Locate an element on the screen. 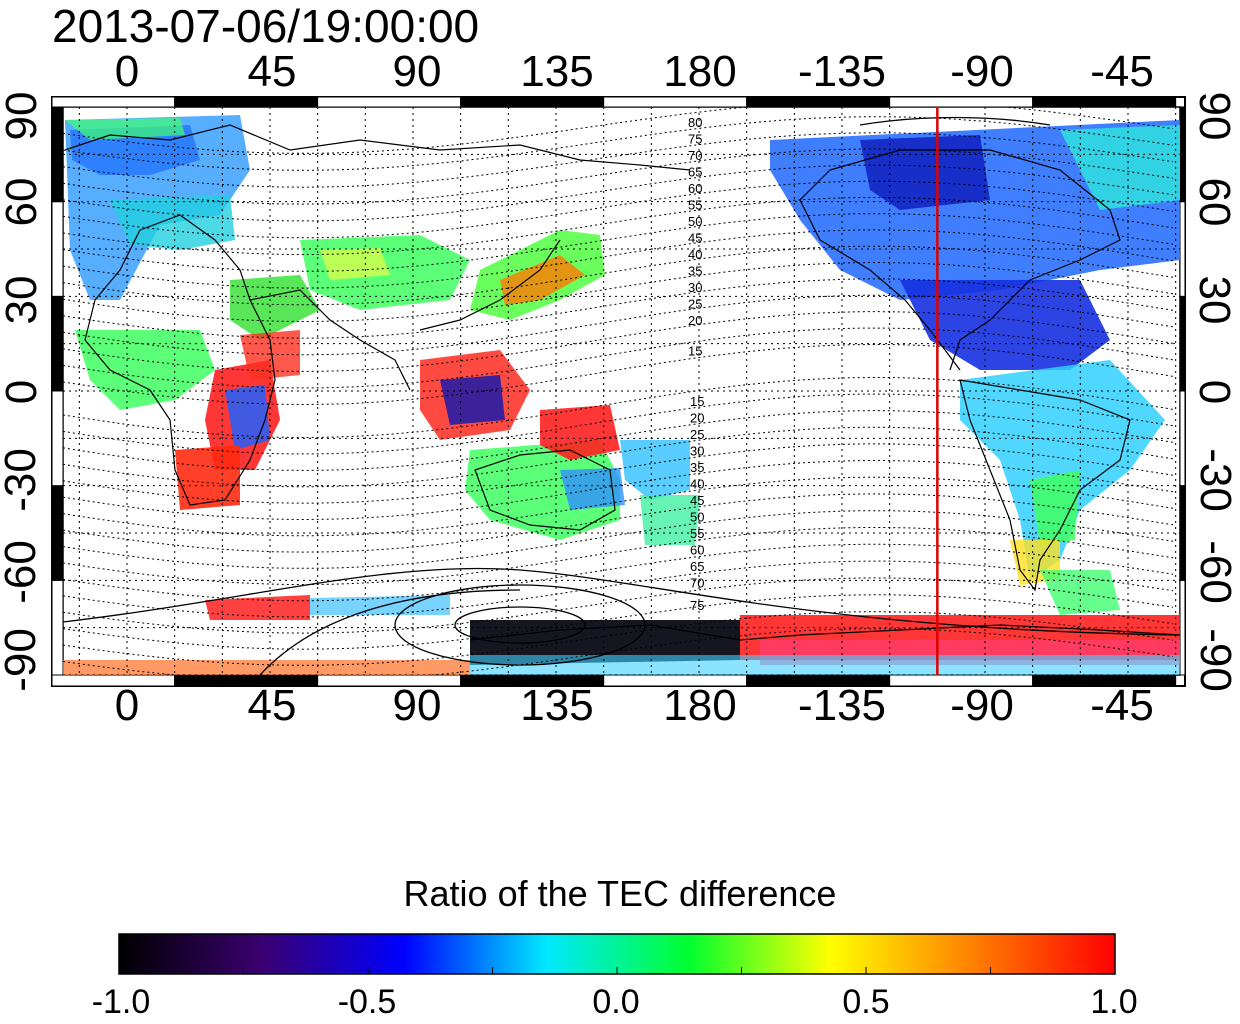  lon-tick-bottom: -90 is located at coordinates (982, 705).